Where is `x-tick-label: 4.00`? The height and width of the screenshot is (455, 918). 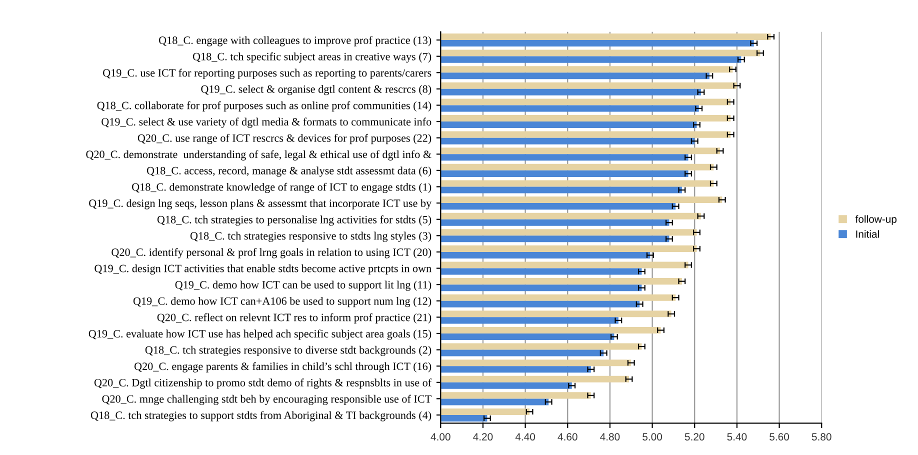
x-tick-label: 4.00 is located at coordinates (440, 437).